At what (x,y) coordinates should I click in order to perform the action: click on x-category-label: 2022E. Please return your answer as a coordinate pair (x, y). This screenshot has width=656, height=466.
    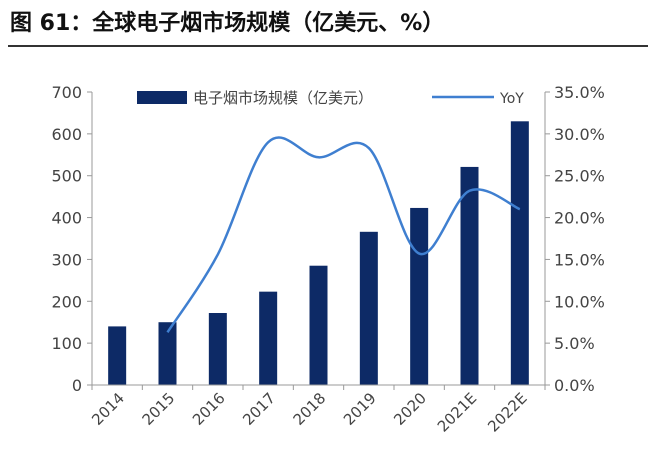
    Looking at the image, I should click on (507, 412).